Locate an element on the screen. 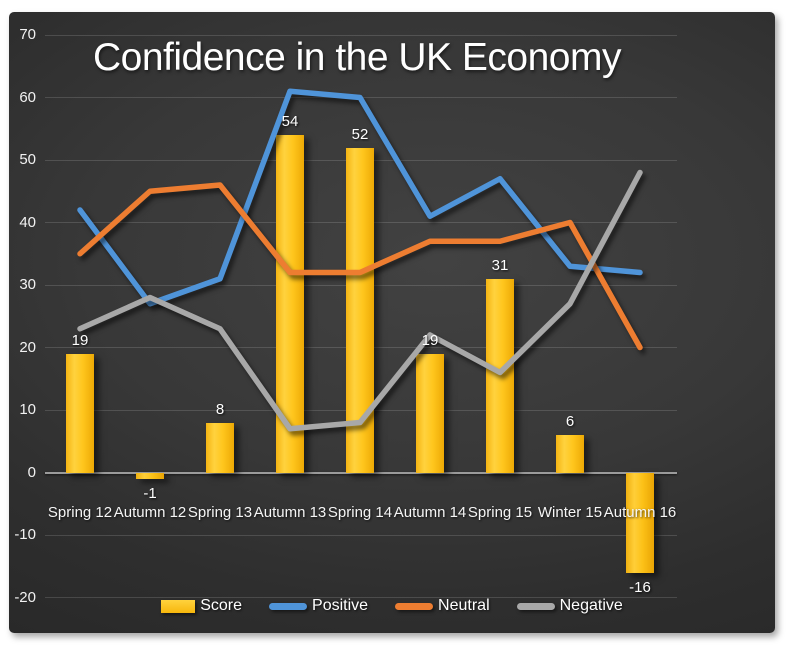 The image size is (800, 649). legend-swatch-score-bar-icon is located at coordinates (178, 606).